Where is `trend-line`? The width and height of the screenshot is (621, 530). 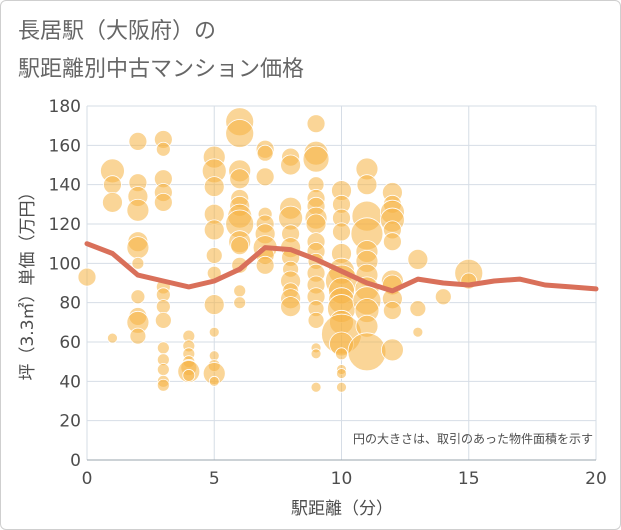 trend-line is located at coordinates (341, 267).